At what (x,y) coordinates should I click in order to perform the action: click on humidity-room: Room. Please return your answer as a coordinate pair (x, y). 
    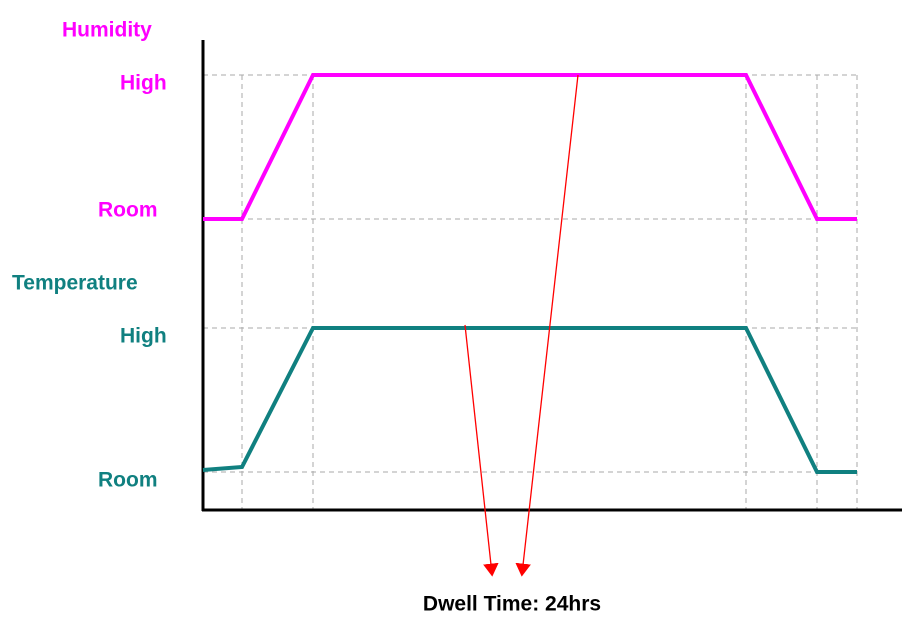
    Looking at the image, I should click on (128, 210).